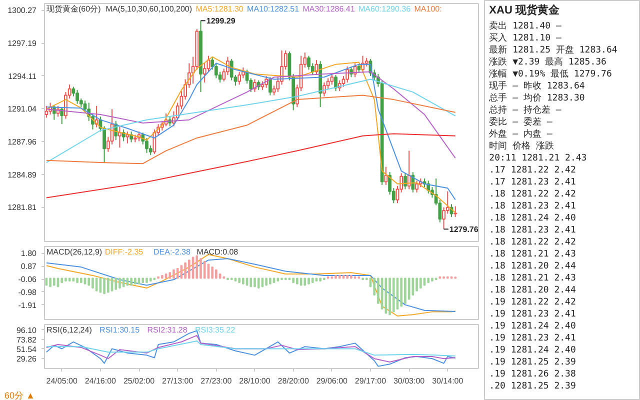 Image resolution: width=640 pixels, height=400 pixels. Describe the element at coordinates (428, 9) in the screenshot. I see `text: MA100:` at that location.